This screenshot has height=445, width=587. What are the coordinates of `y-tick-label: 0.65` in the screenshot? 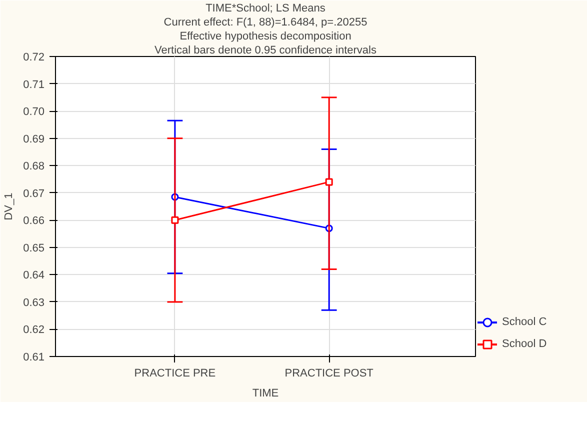 It's located at (34, 248).